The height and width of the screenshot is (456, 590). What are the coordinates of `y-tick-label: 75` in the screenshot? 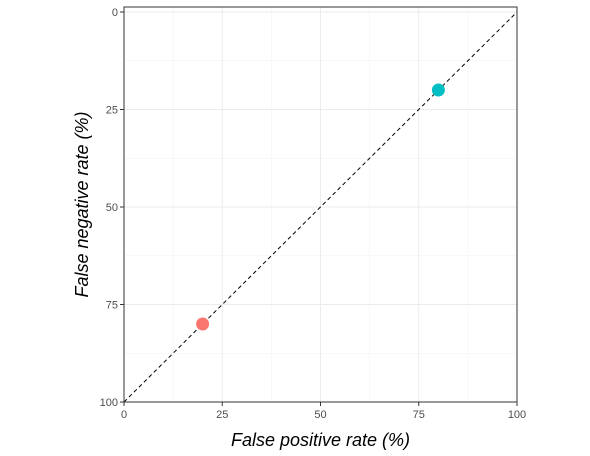 It's located at (112, 306).